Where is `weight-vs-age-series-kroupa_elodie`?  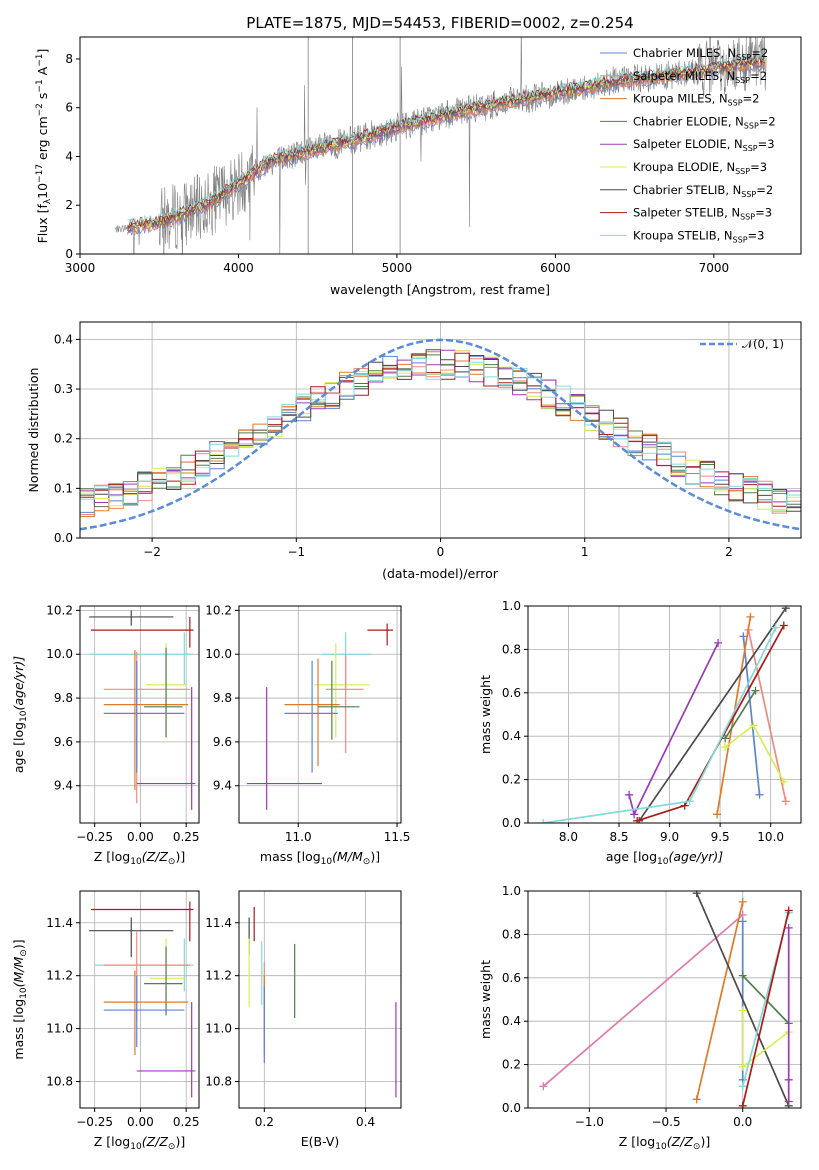 weight-vs-age-series-kroupa_elodie is located at coordinates (754, 753).